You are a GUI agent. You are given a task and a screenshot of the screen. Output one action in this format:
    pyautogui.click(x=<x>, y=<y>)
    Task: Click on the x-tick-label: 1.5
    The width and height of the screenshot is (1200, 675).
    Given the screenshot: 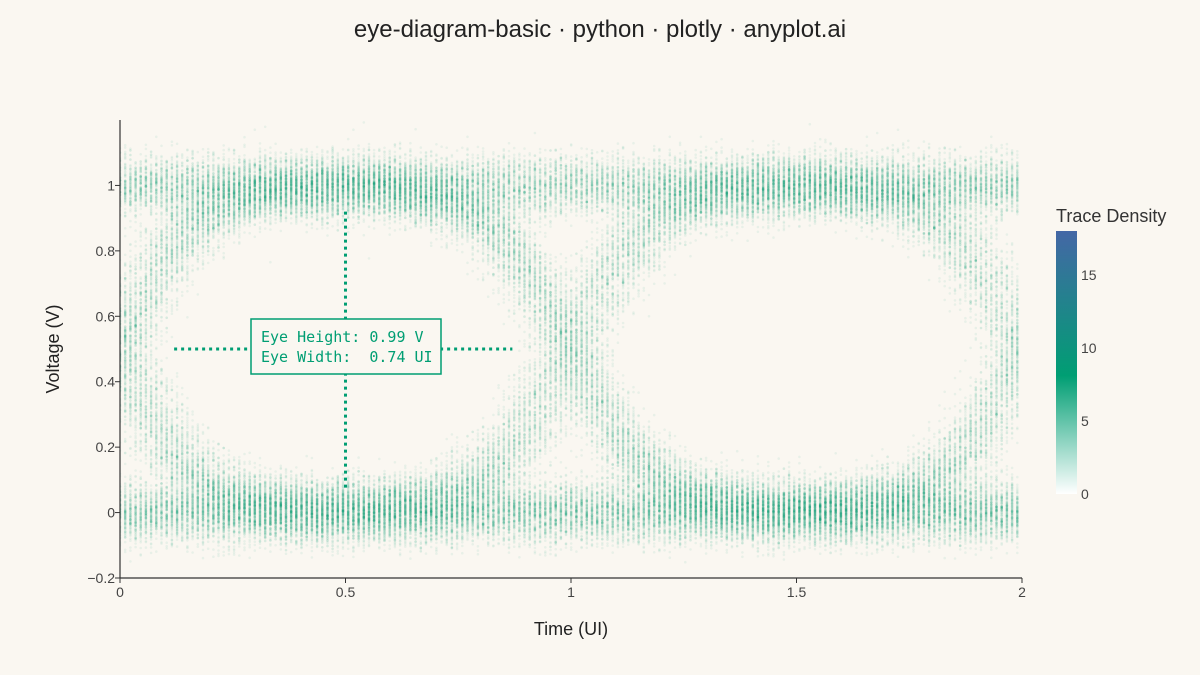 What is the action you would take?
    pyautogui.click(x=797, y=592)
    